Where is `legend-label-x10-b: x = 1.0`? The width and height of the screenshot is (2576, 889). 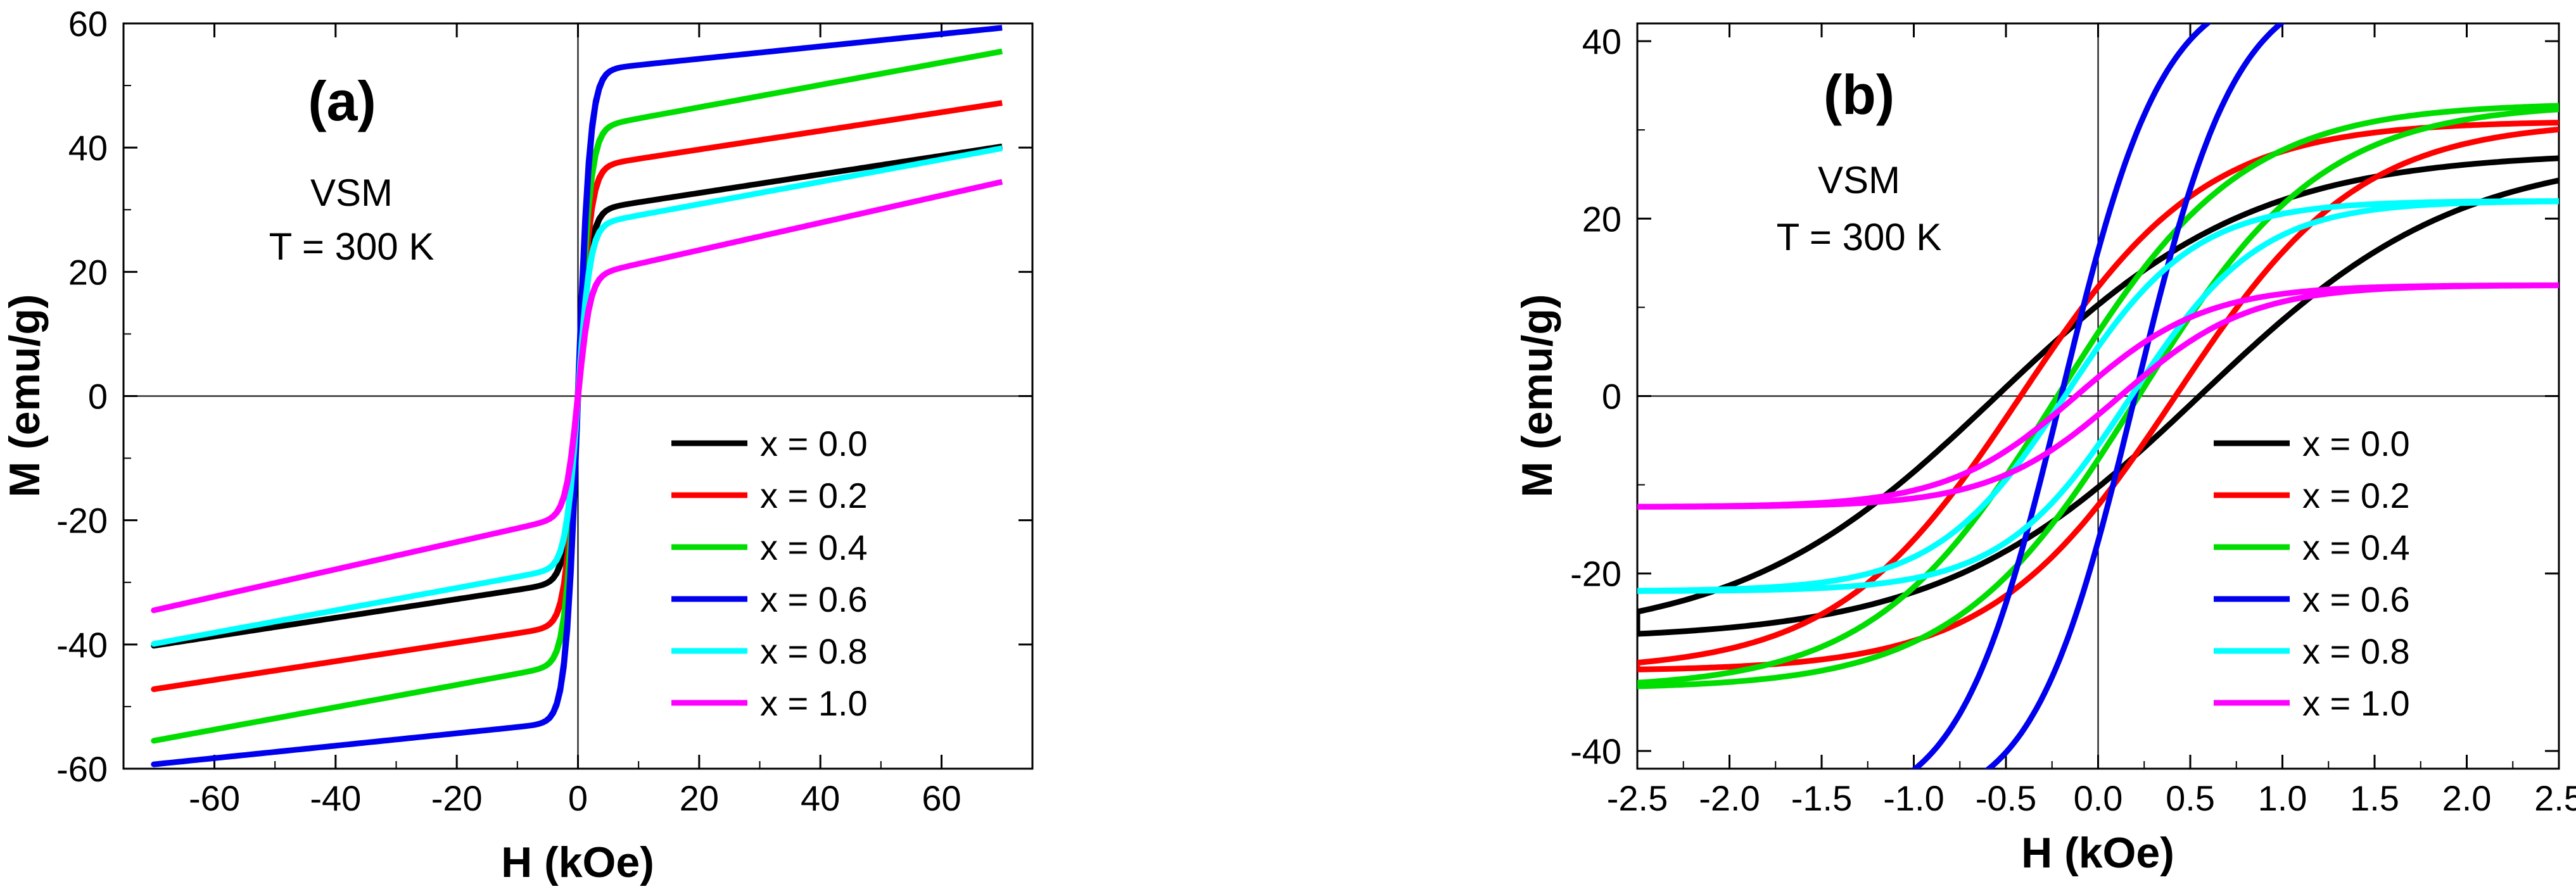 legend-label-x10-b: x = 1.0 is located at coordinates (2356, 703).